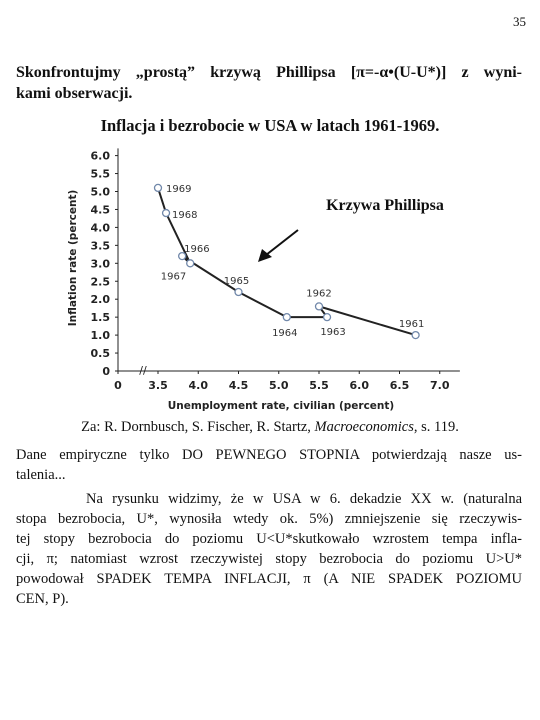 The width and height of the screenshot is (540, 720). I want to click on source-text: Za: R. Dornbusch, S. Fischer, R. Startz,, so click(198, 427).